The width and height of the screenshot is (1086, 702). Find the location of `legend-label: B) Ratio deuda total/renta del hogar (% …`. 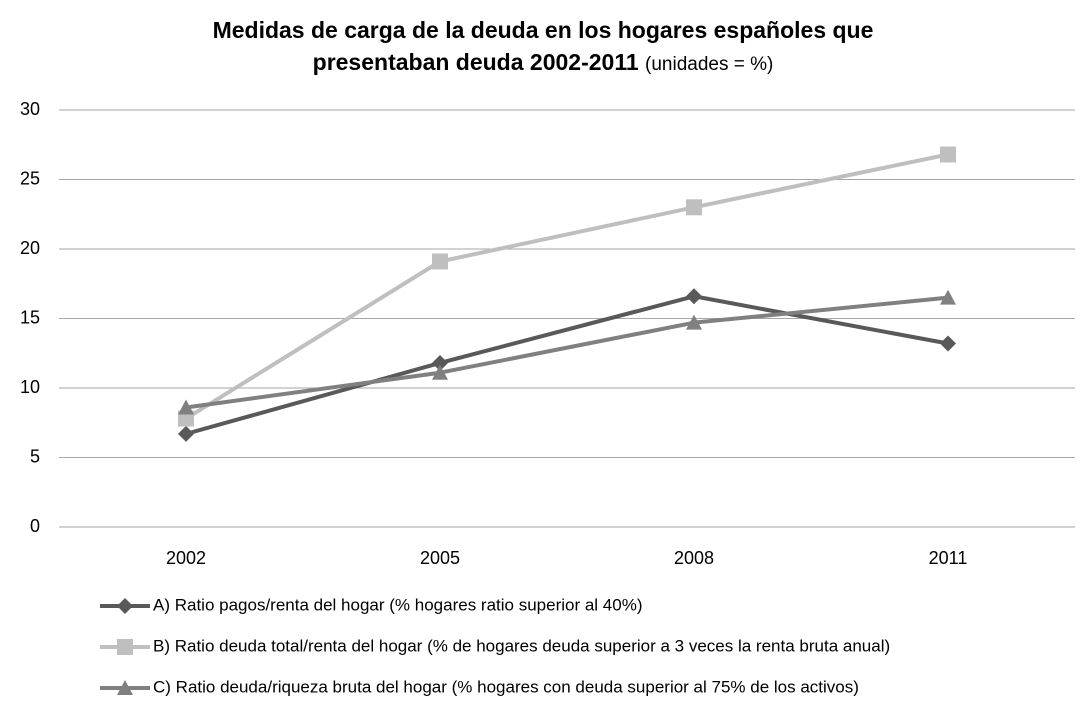

legend-label: B) Ratio deuda total/renta del hogar (% … is located at coordinates (521, 645).